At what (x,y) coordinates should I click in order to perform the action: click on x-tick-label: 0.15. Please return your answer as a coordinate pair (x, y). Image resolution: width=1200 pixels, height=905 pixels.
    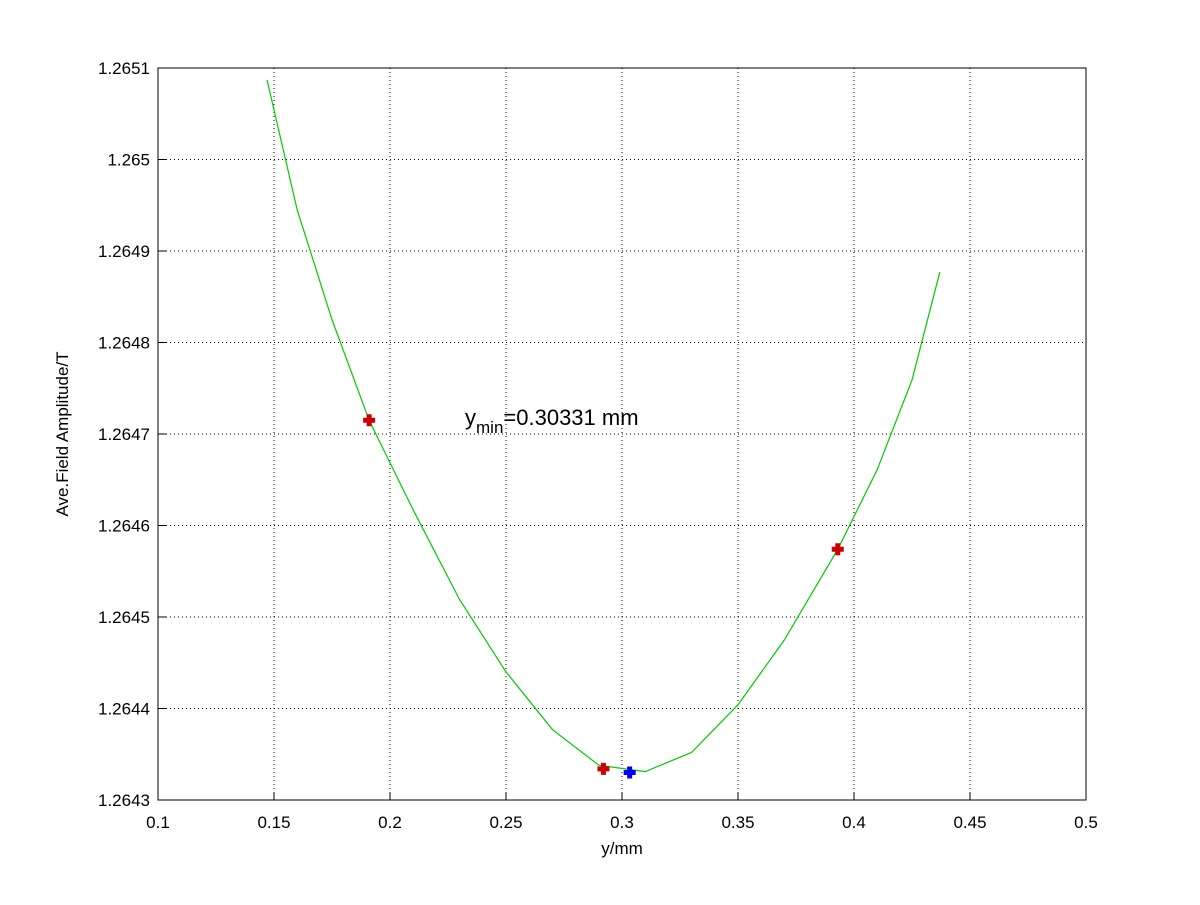
    Looking at the image, I should click on (273, 822).